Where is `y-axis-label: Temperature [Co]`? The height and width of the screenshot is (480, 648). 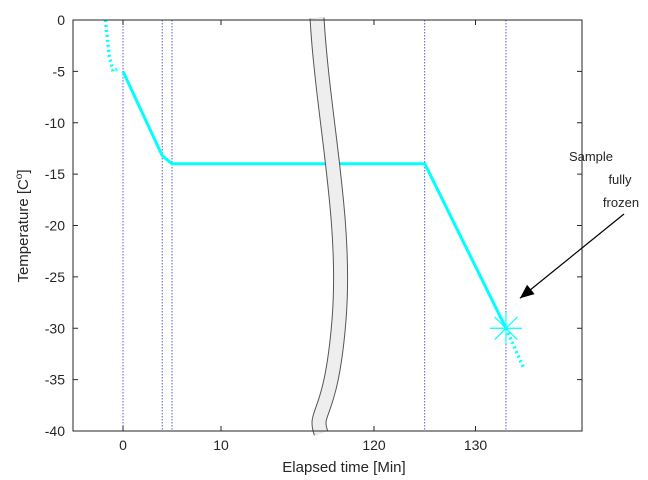
y-axis-label: Temperature [Co] is located at coordinates (23, 225).